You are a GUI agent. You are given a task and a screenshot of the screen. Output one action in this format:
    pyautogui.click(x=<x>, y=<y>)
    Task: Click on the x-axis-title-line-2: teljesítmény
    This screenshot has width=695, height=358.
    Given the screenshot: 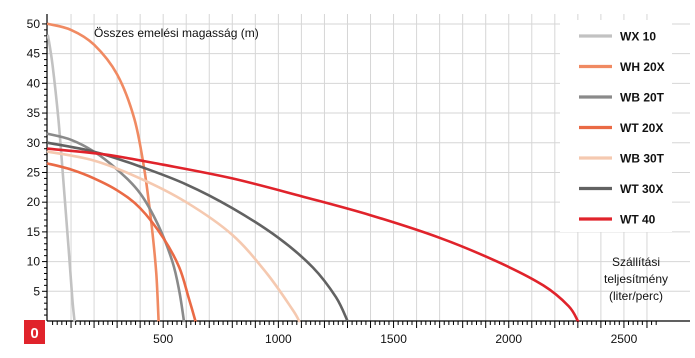 What is the action you would take?
    pyautogui.click(x=636, y=279)
    